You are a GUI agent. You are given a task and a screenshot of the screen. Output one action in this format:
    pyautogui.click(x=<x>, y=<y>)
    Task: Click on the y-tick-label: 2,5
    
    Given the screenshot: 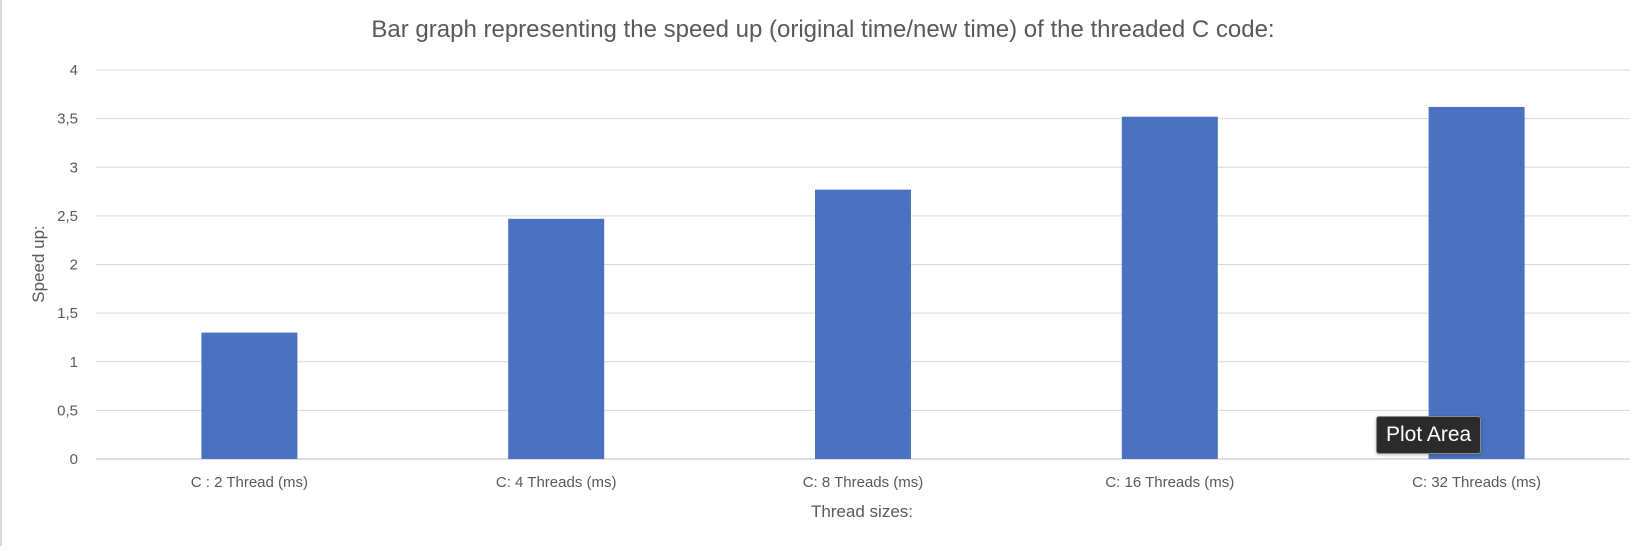 What is the action you would take?
    pyautogui.click(x=67, y=216)
    